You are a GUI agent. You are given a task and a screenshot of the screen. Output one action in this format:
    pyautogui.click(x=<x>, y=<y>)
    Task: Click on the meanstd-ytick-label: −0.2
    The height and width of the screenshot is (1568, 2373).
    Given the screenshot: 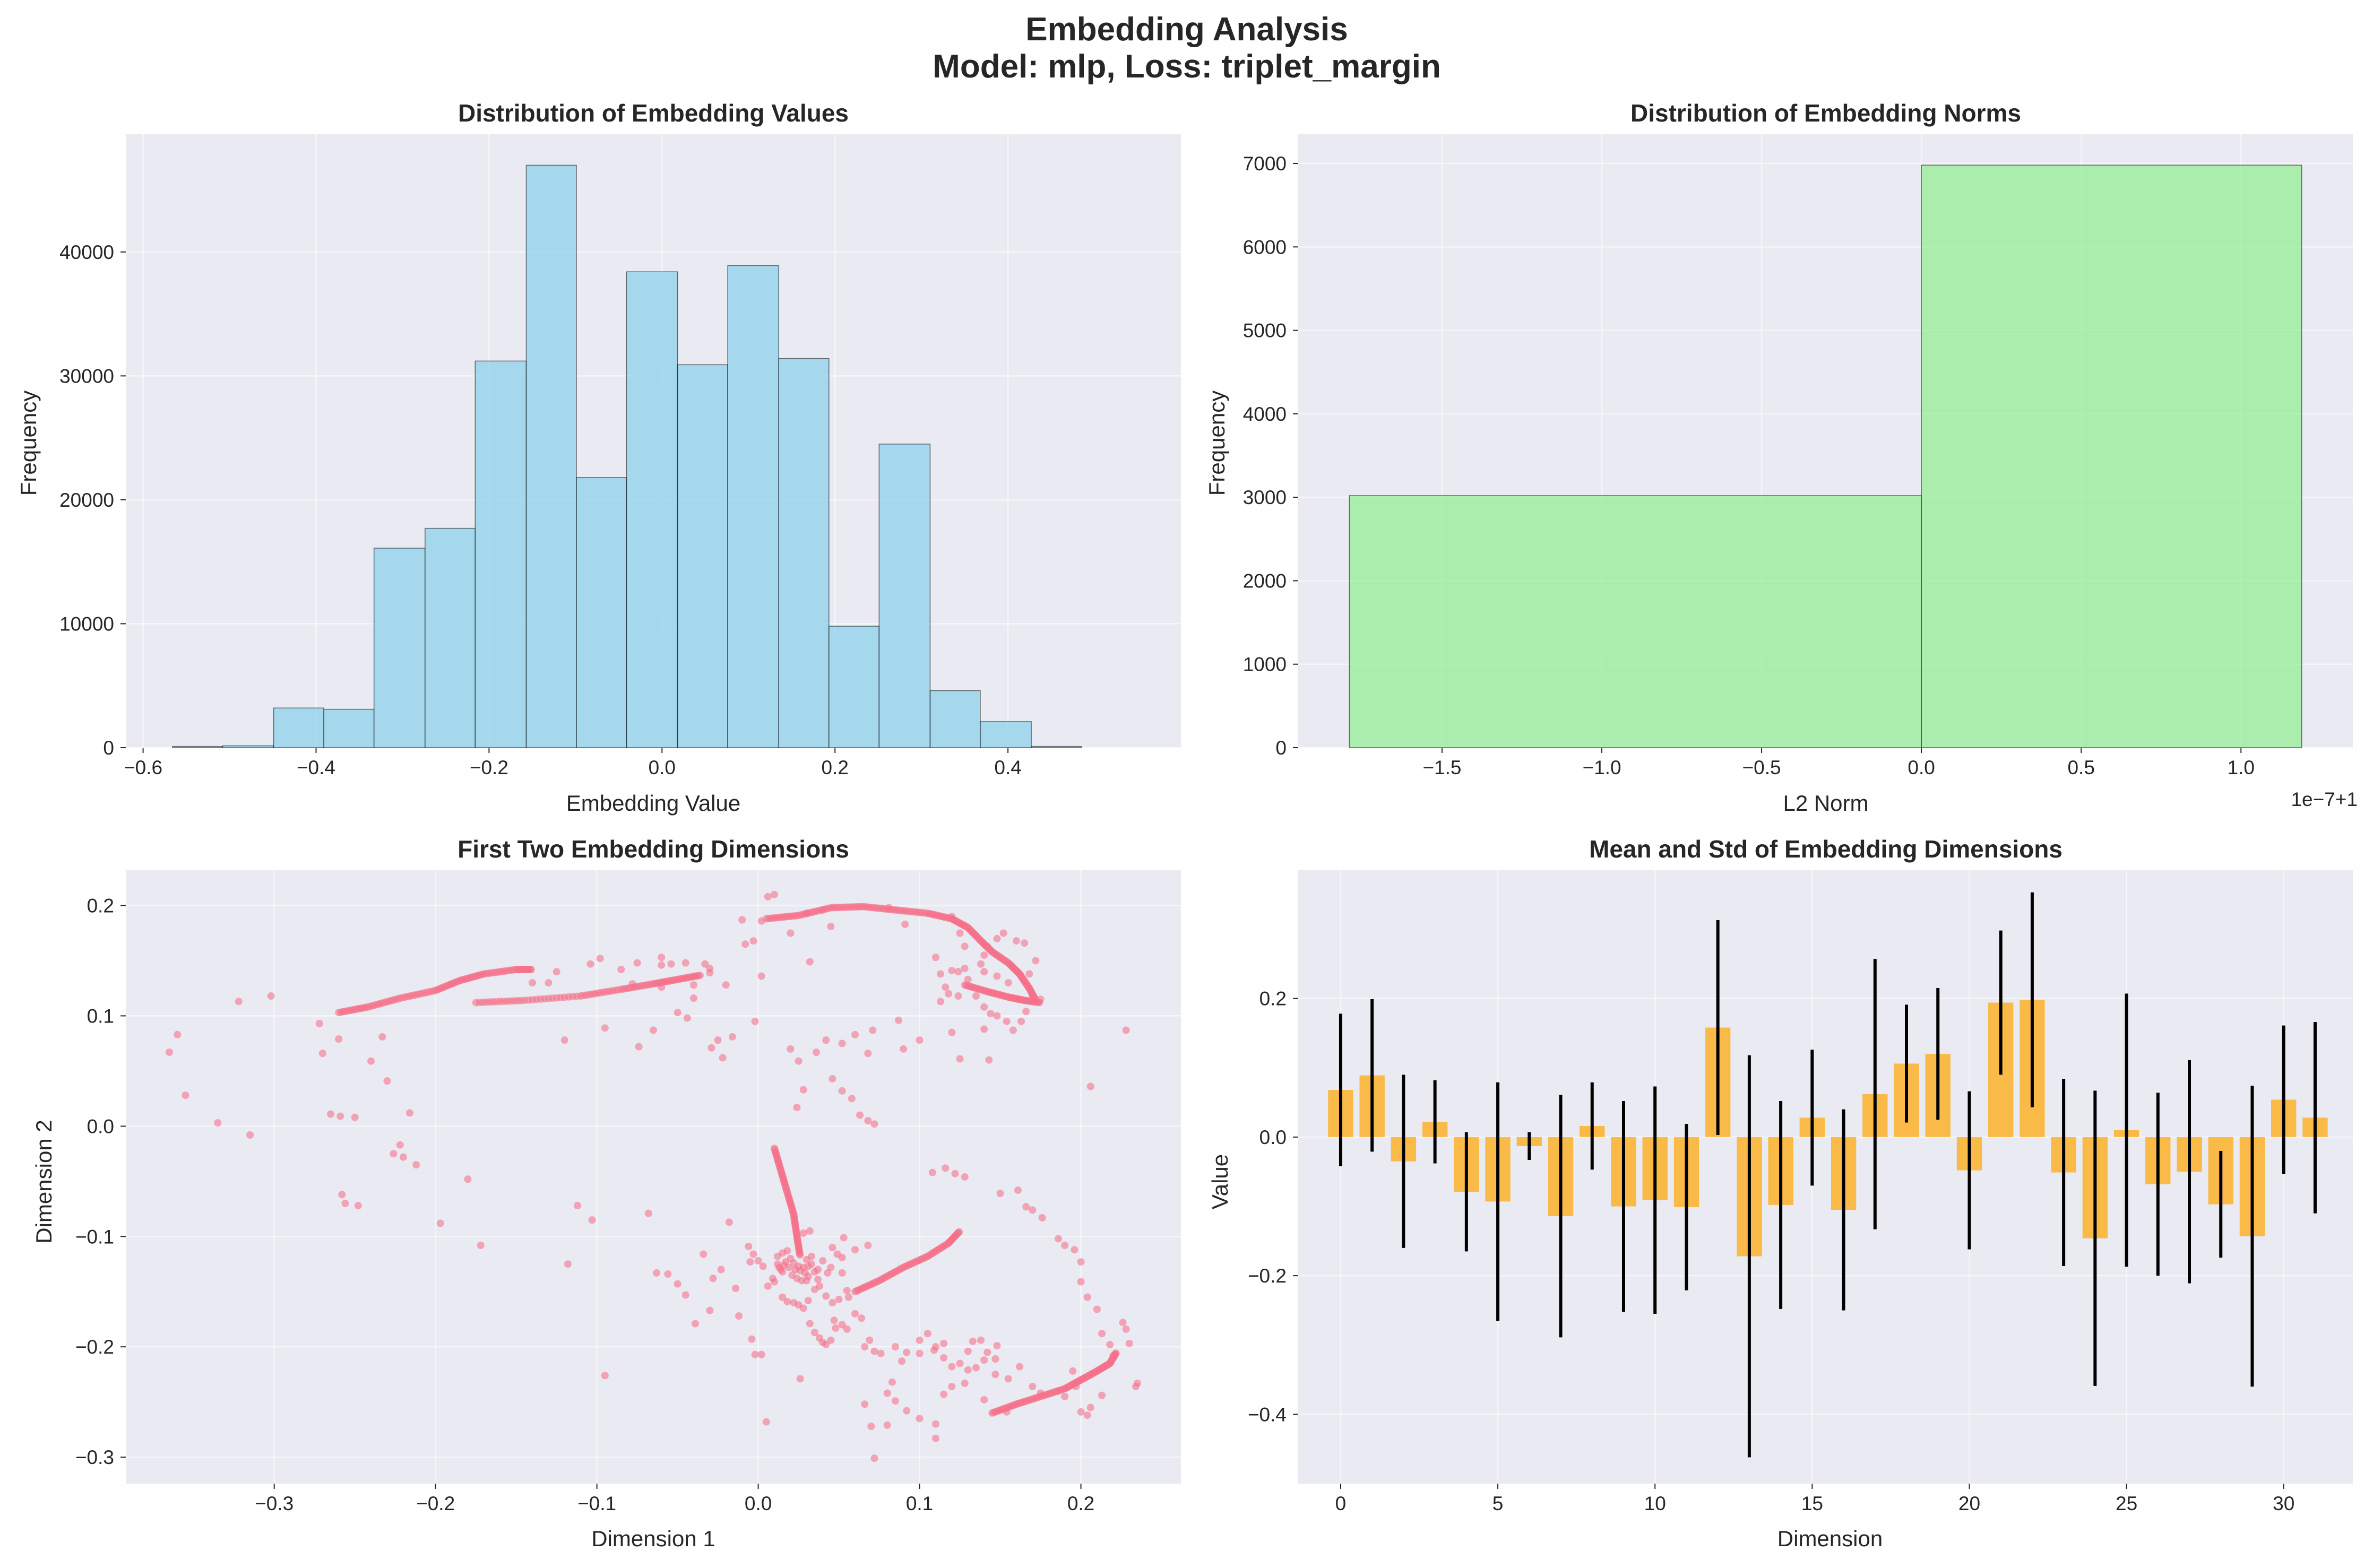 What is the action you would take?
    pyautogui.click(x=1267, y=1276)
    